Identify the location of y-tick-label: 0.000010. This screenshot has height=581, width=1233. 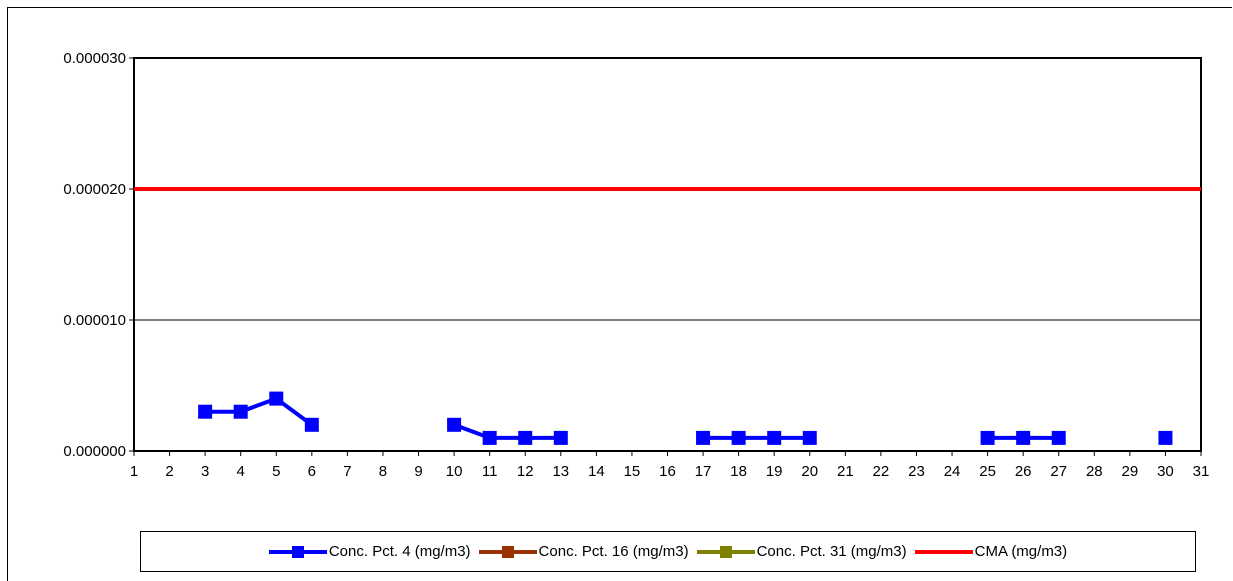
(94, 320).